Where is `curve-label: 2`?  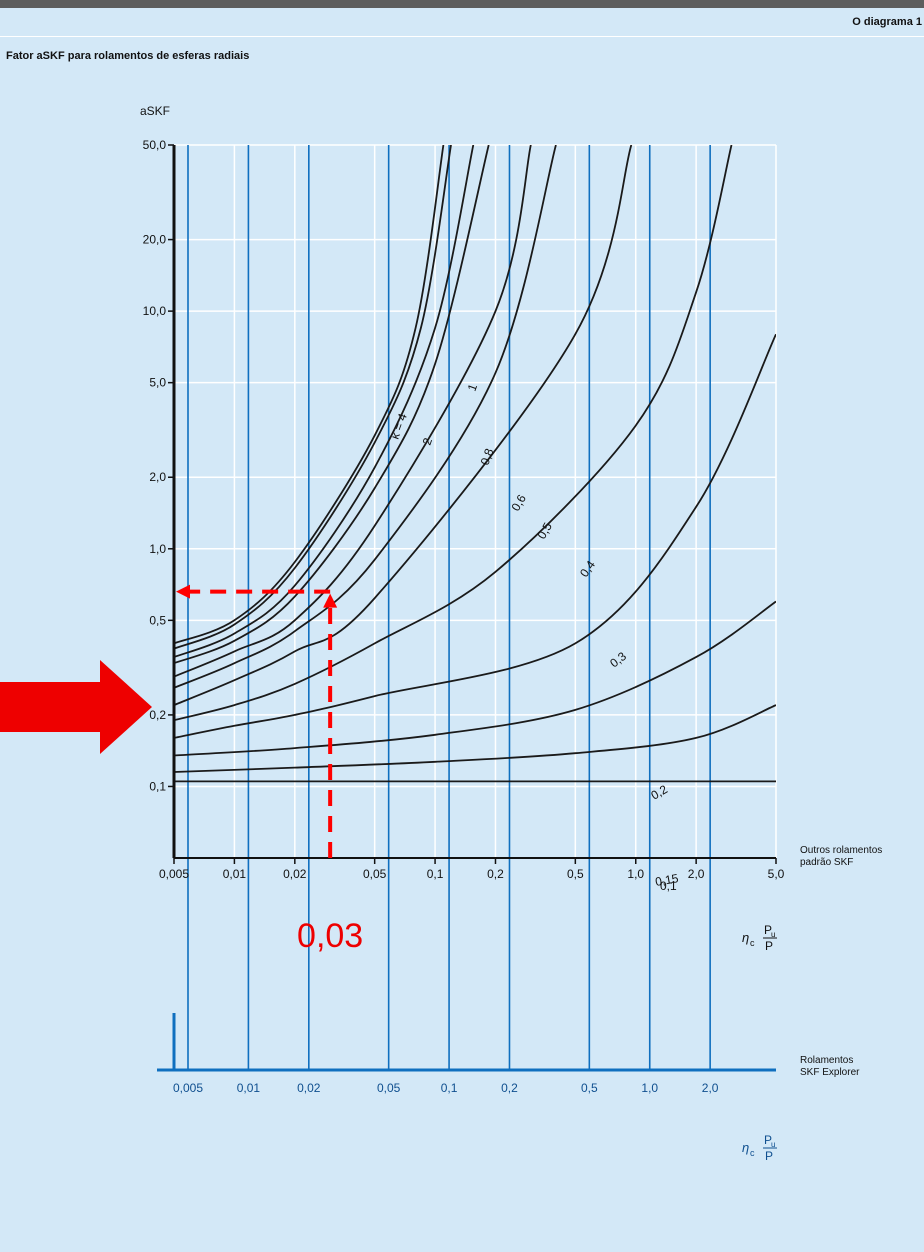
curve-label: 2 is located at coordinates (428, 441).